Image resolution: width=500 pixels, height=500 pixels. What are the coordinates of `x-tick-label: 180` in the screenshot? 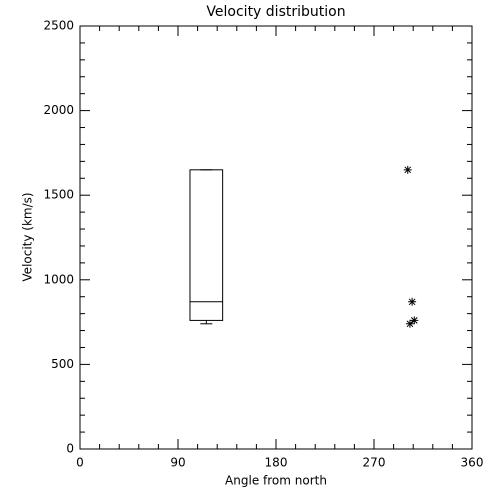 It's located at (276, 463).